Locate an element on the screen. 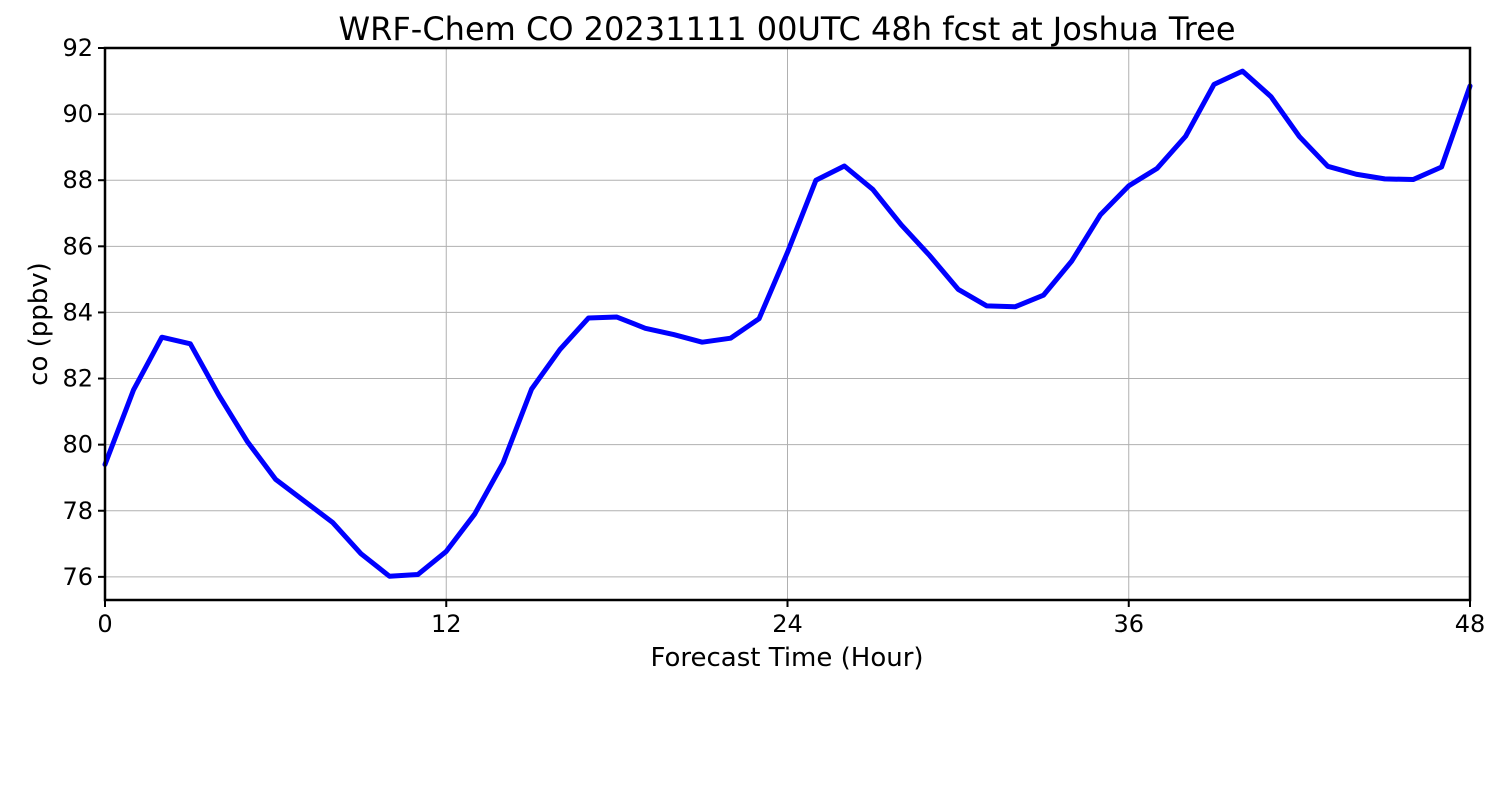  y-tick-label: 84 is located at coordinates (77, 312).